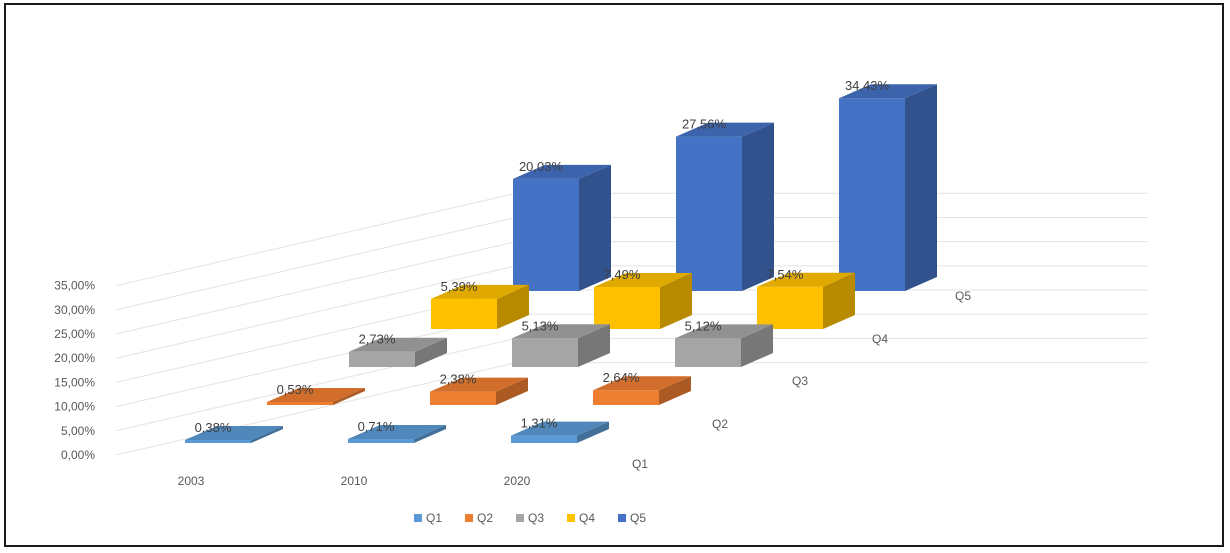  I want to click on y-tick-label: 30,00%, so click(74, 310).